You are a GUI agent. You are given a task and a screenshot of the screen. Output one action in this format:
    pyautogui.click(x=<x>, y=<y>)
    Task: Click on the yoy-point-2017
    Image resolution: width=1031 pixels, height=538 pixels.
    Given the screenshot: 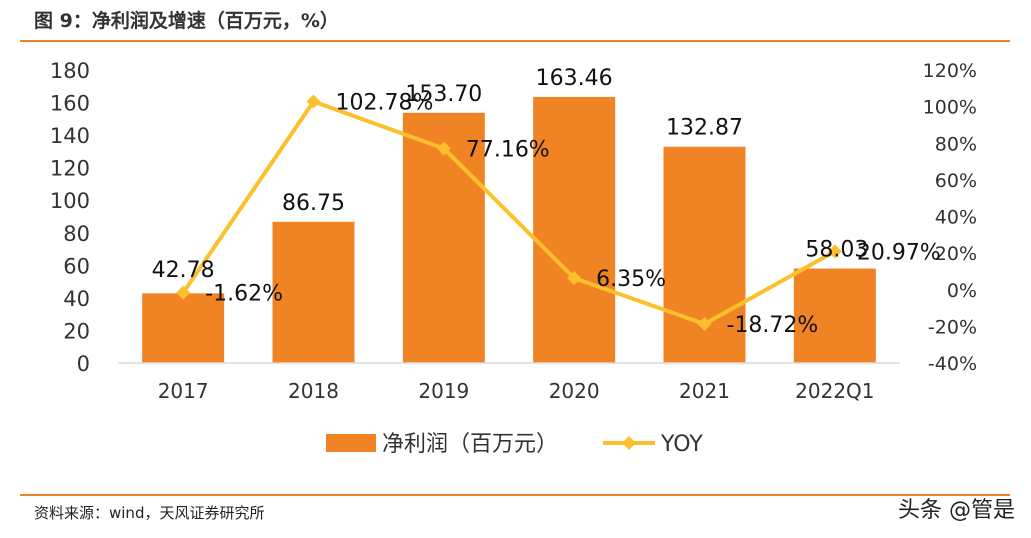 What is the action you would take?
    pyautogui.click(x=183, y=292)
    